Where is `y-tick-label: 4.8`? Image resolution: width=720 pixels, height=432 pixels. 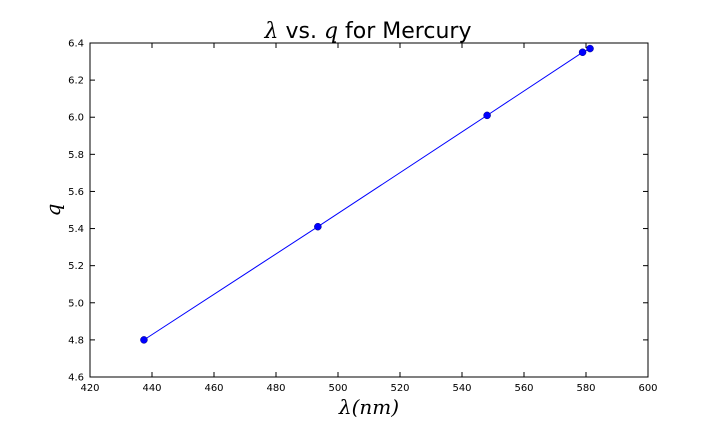 y-tick-label: 4.8 is located at coordinates (76, 340).